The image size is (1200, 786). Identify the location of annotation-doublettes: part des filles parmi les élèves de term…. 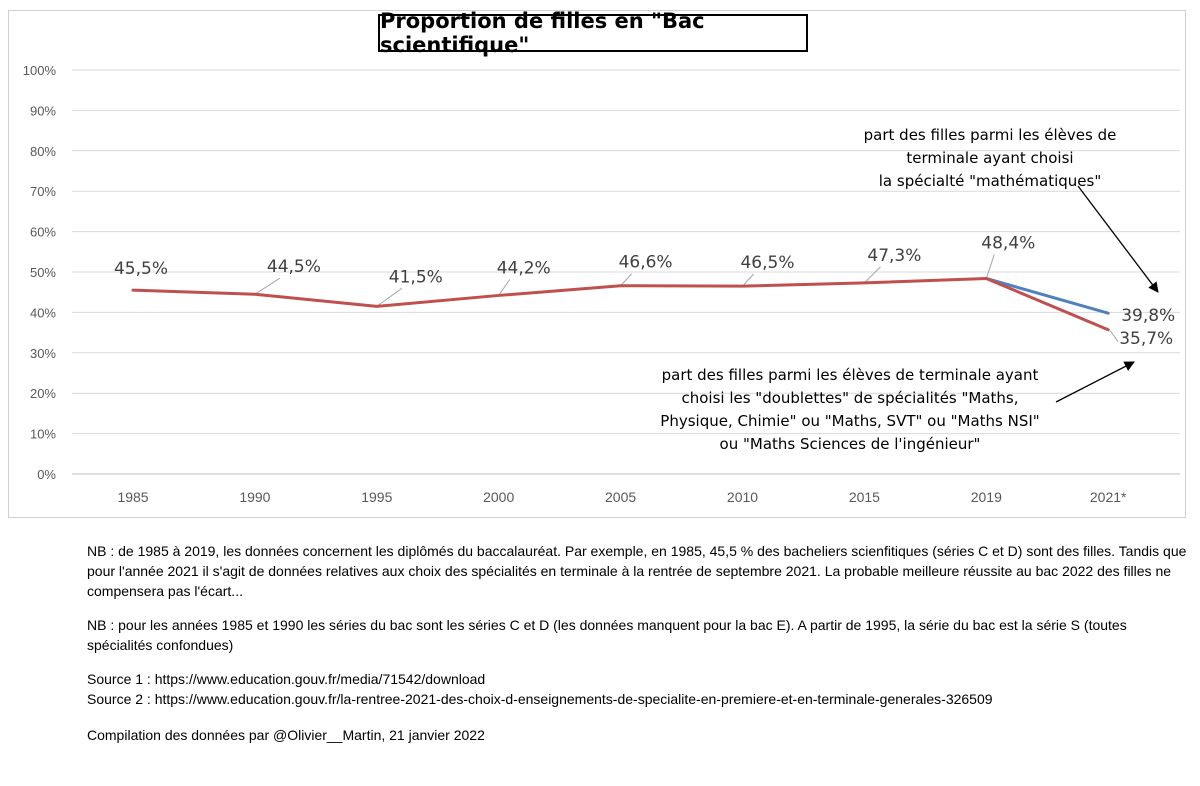
(850, 410).